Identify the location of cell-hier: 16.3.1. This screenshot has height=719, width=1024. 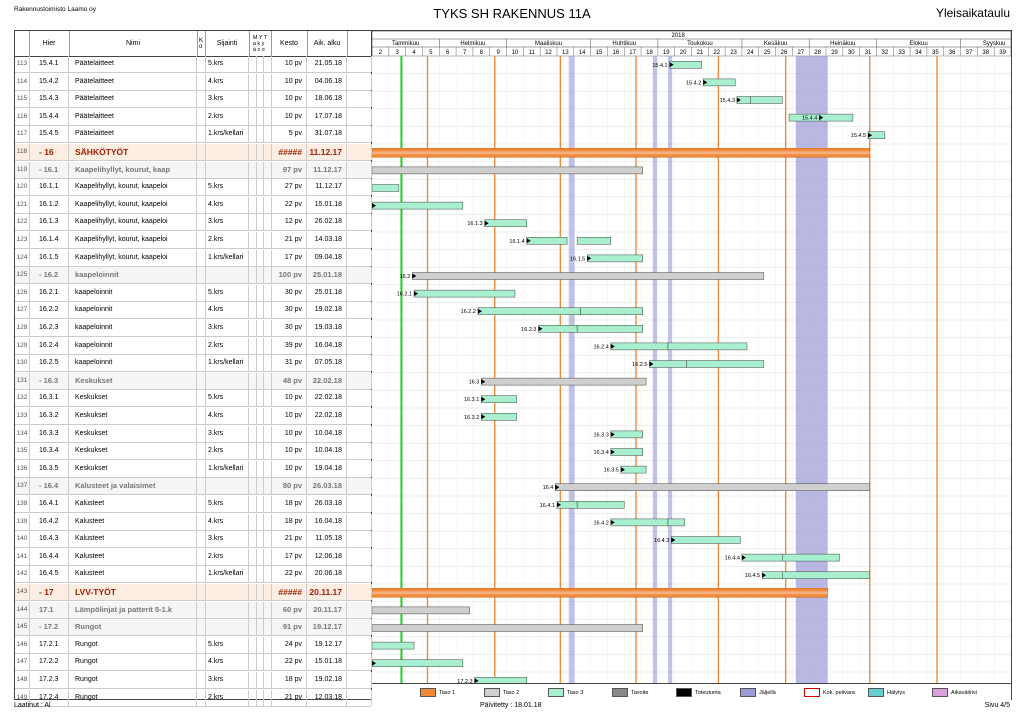
(49, 398).